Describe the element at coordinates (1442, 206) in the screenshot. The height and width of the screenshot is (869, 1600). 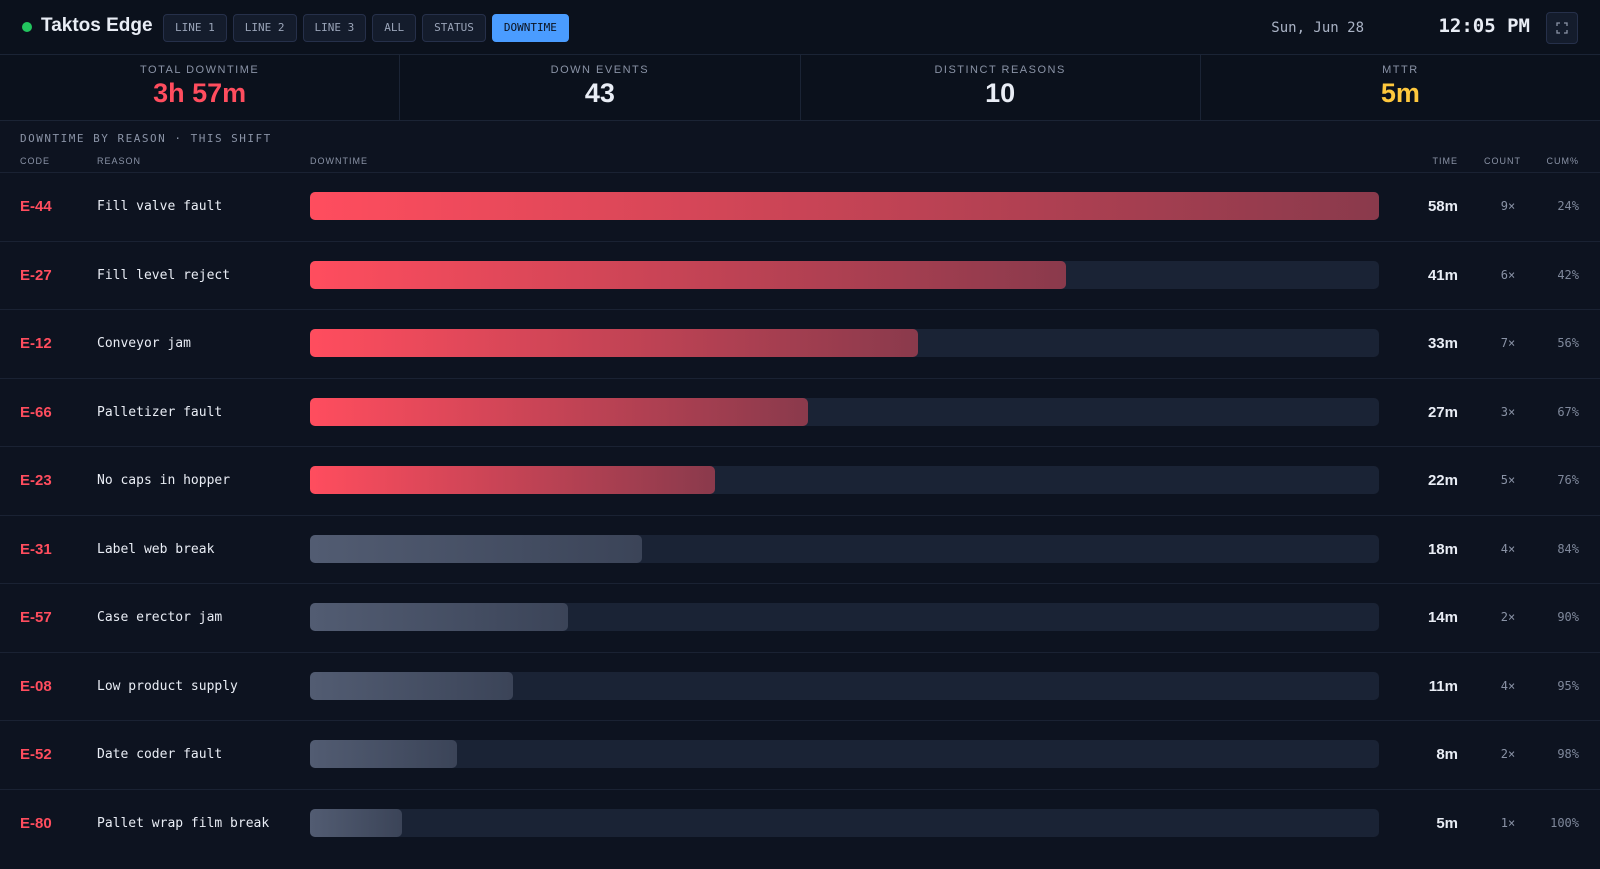
I see `time: 58m` at that location.